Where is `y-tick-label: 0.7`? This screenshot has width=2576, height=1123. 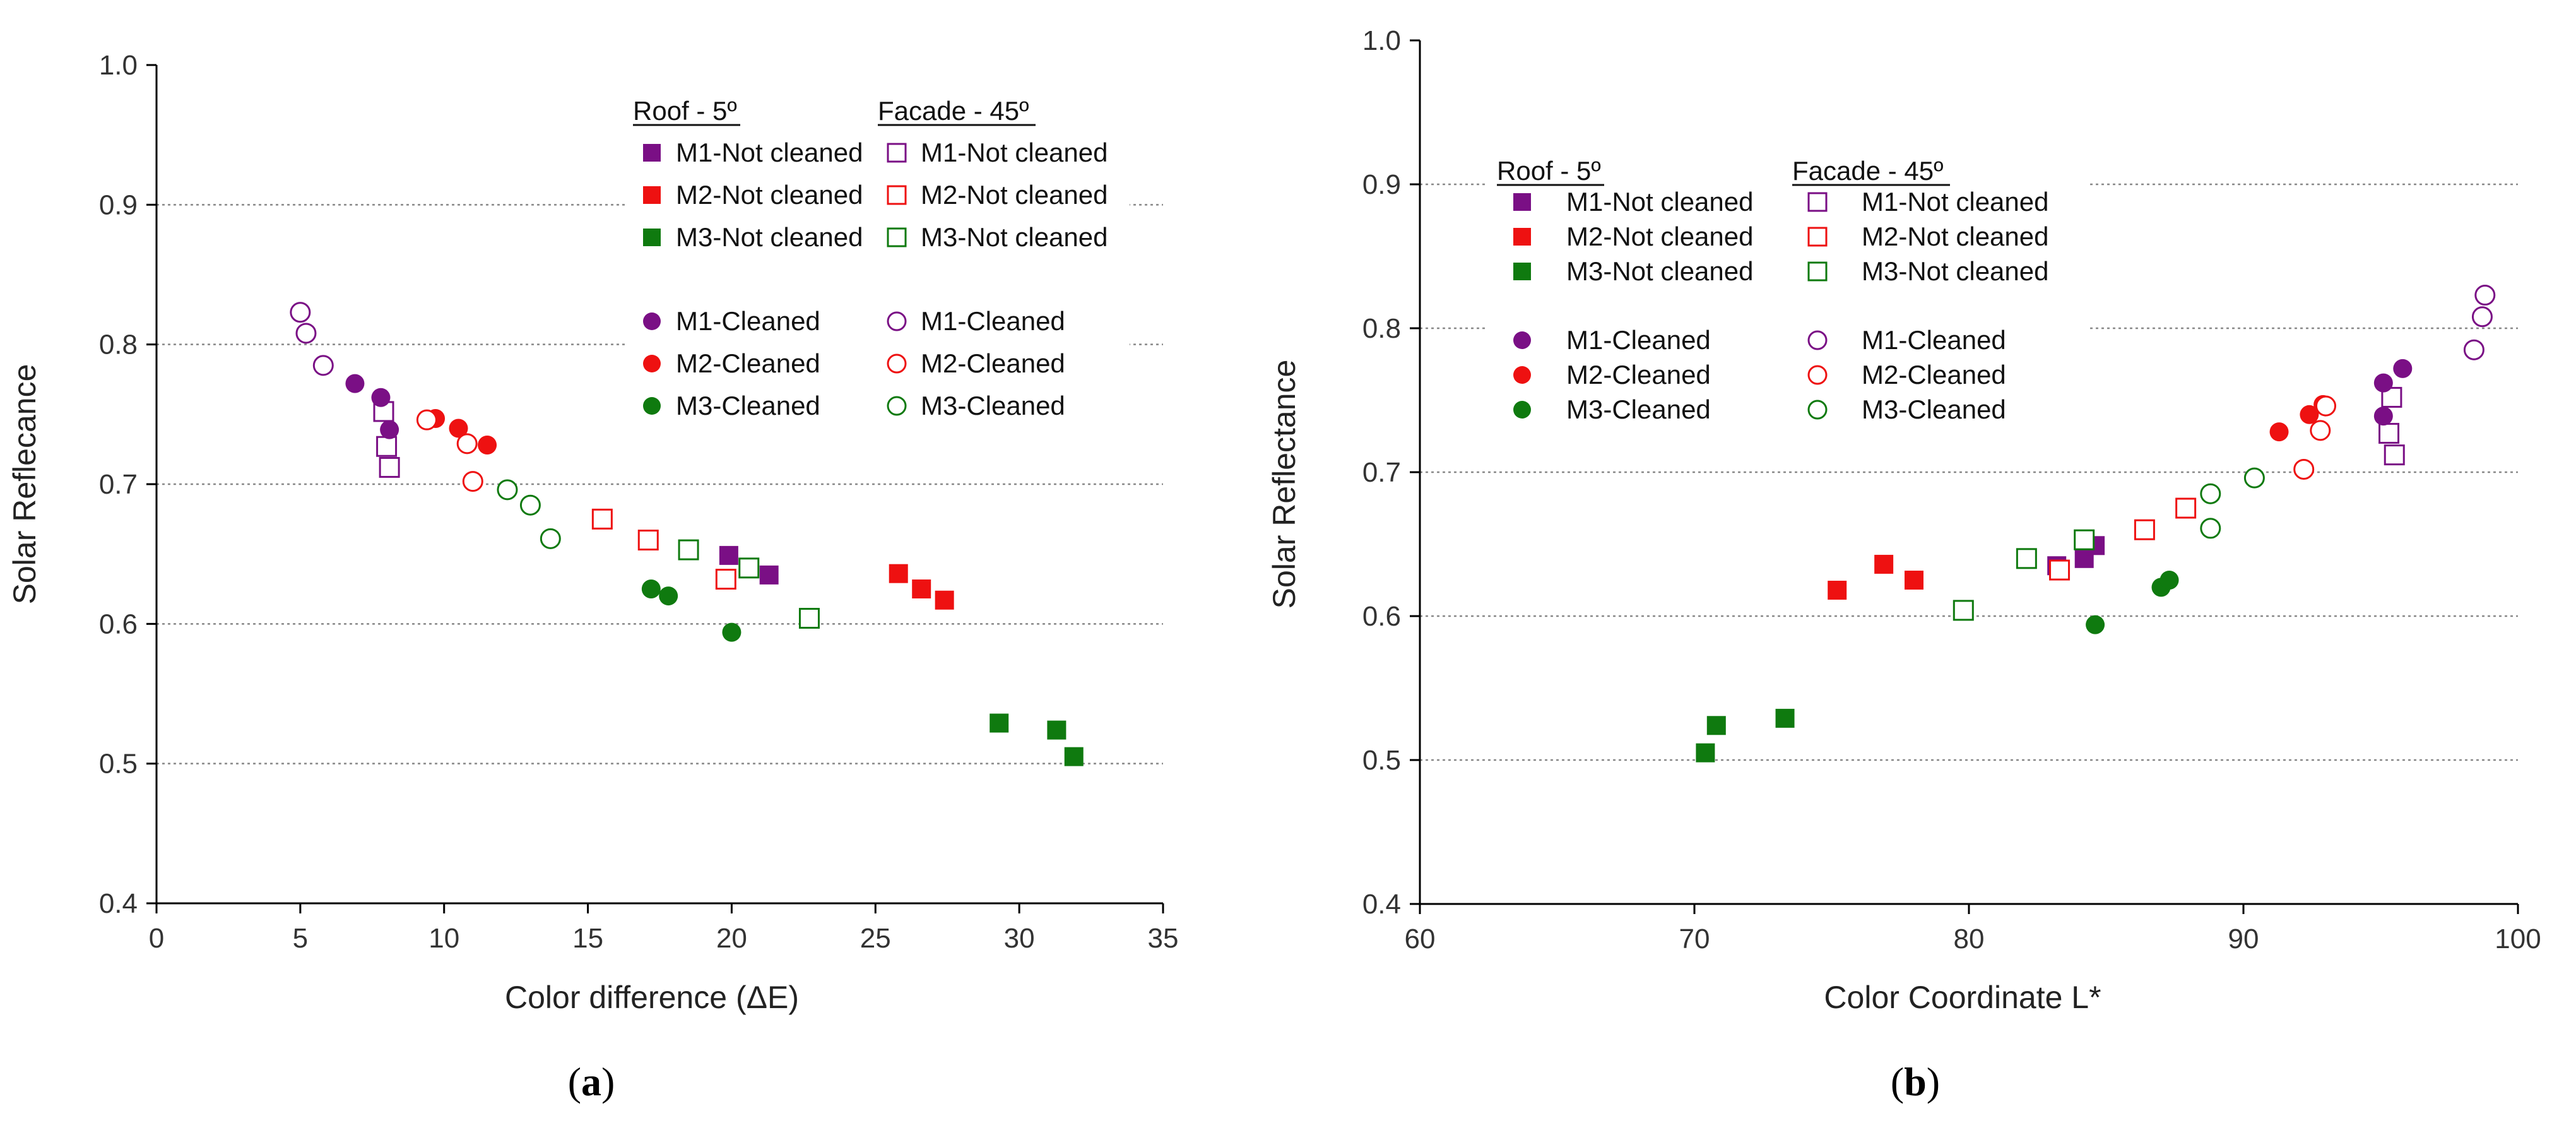 y-tick-label: 0.7 is located at coordinates (119, 484).